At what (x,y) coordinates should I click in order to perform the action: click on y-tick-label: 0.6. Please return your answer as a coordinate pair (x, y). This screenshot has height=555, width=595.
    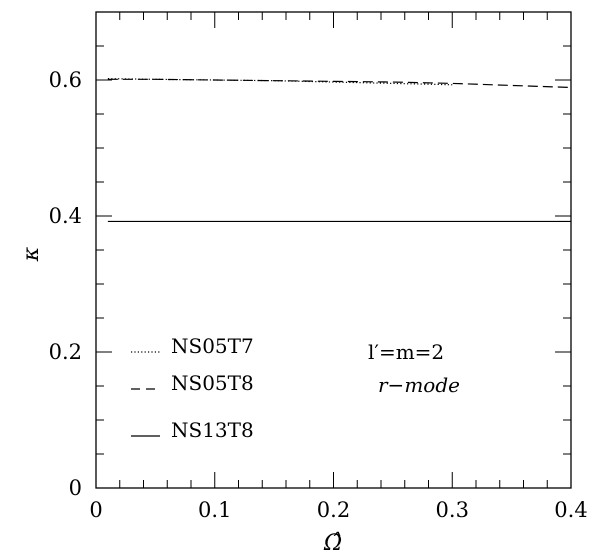
    Looking at the image, I should click on (65, 80).